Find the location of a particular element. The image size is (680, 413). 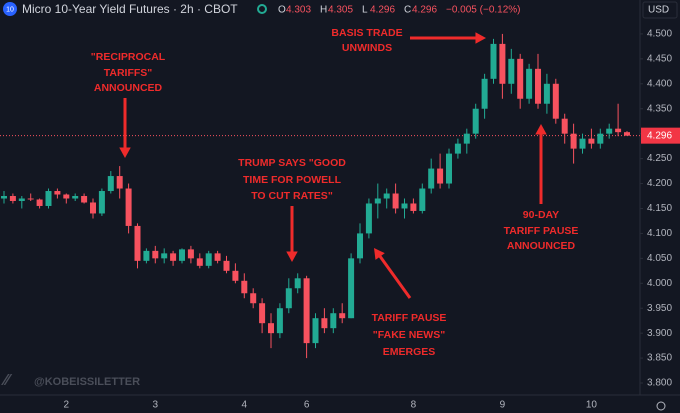

y-tick-label: 4.150 is located at coordinates (659, 208).